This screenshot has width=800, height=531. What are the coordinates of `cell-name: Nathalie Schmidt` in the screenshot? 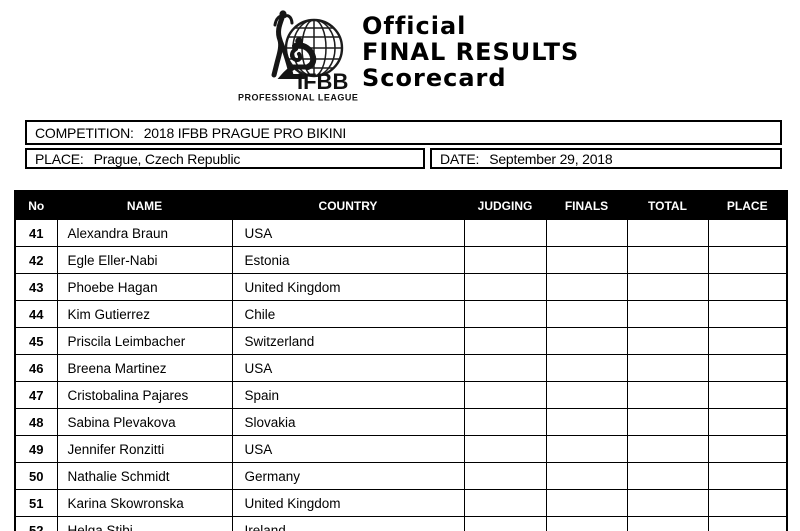 It's located at (144, 476).